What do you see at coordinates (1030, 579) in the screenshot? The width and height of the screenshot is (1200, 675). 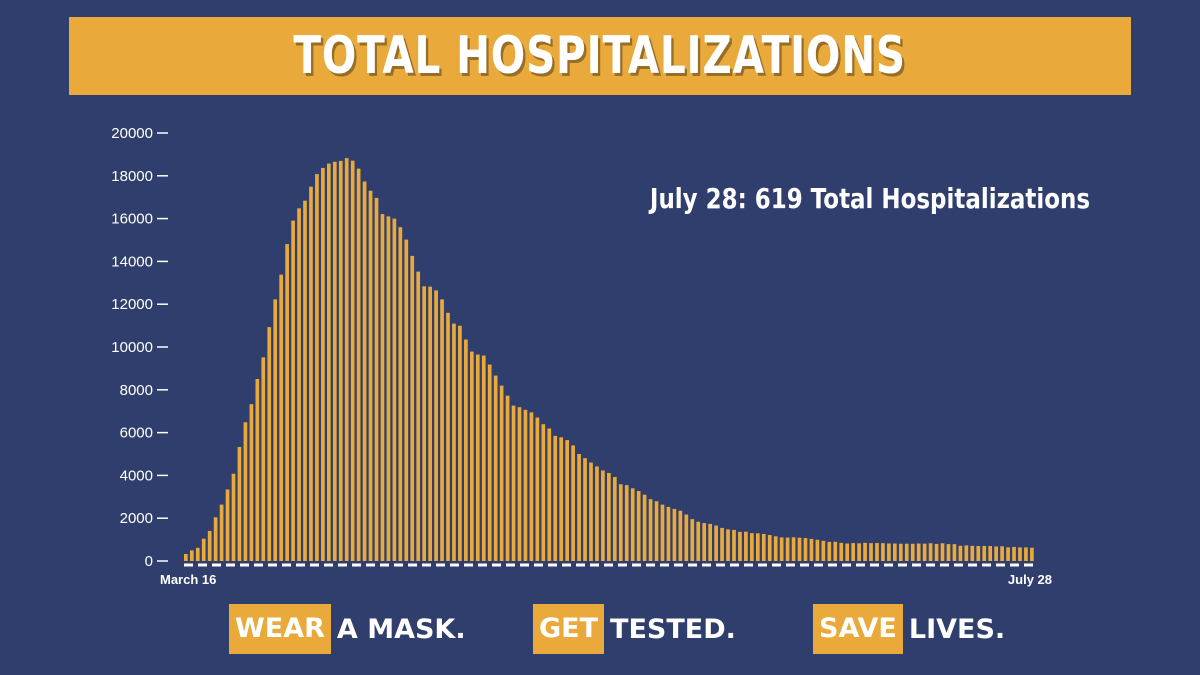 I see `x-tick-label-end: July 28` at bounding box center [1030, 579].